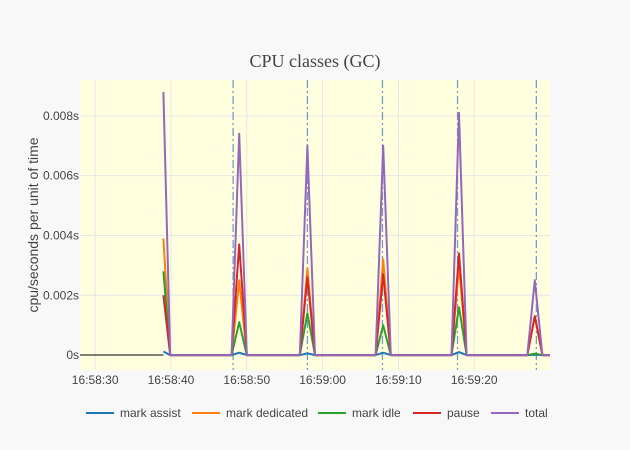  What do you see at coordinates (61, 176) in the screenshot?
I see `y-tick-label: 0.006s` at bounding box center [61, 176].